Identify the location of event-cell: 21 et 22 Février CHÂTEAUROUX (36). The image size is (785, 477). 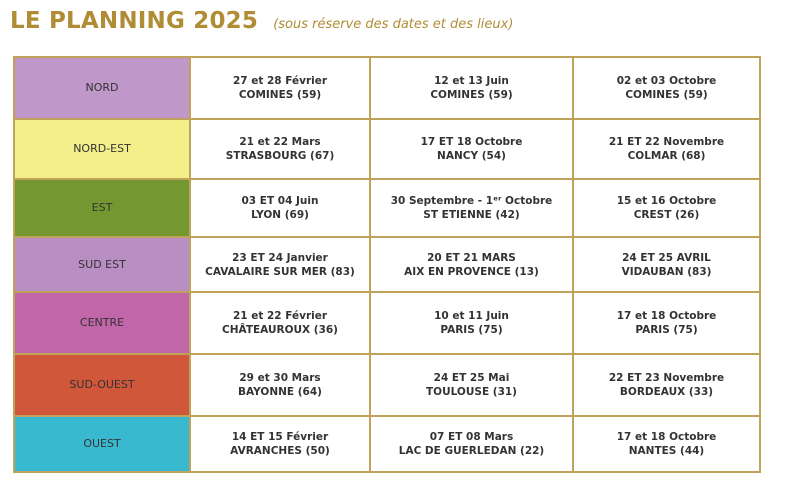
(280, 323).